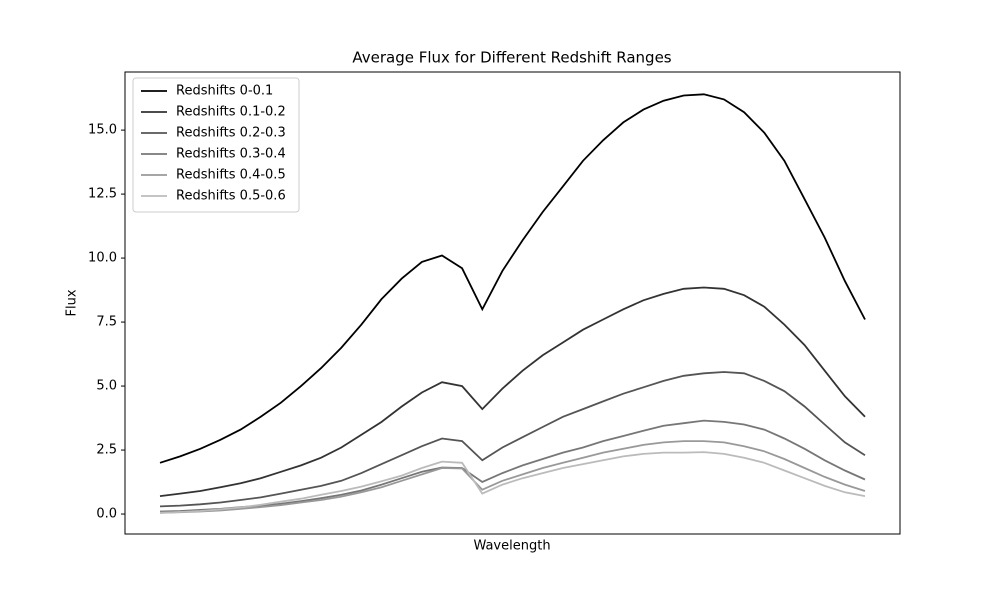  I want to click on legend-label: Redshifts 0.5-0.6, so click(231, 196).